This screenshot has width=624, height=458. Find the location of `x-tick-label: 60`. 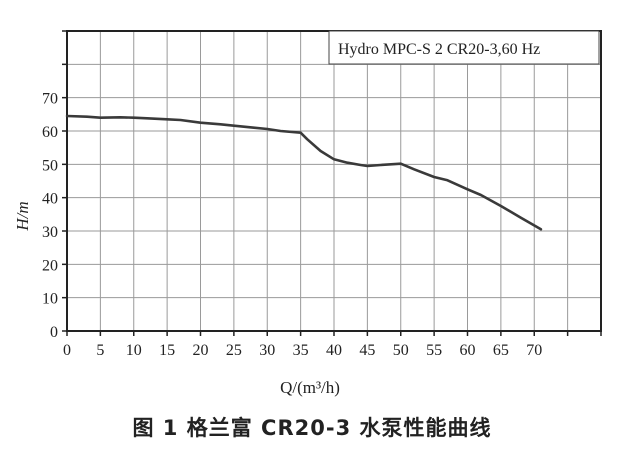

x-tick-label: 60 is located at coordinates (468, 350).